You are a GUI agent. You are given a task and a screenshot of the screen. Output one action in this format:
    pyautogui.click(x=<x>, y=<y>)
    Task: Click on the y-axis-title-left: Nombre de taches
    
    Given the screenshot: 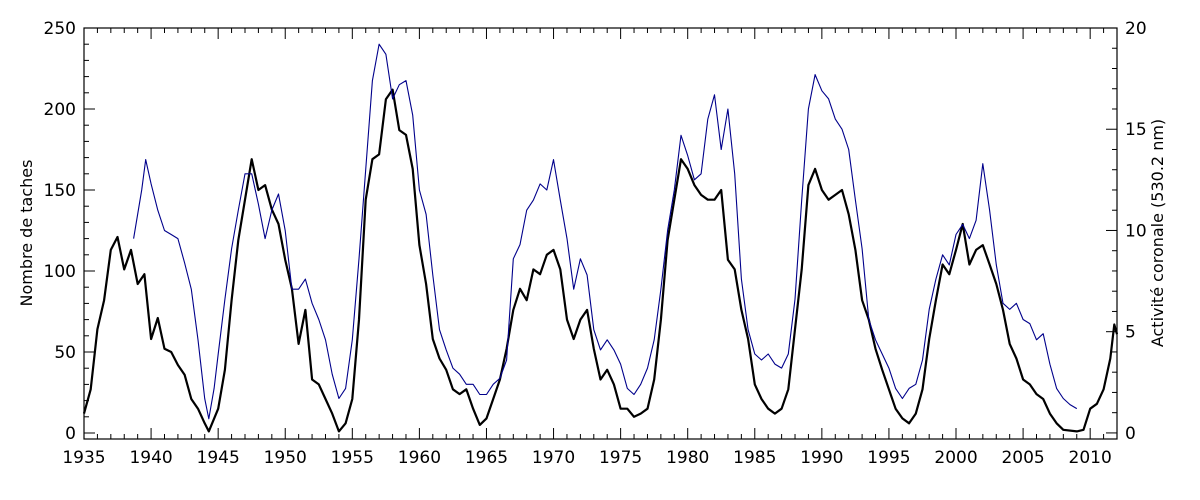 What is the action you would take?
    pyautogui.click(x=26, y=233)
    